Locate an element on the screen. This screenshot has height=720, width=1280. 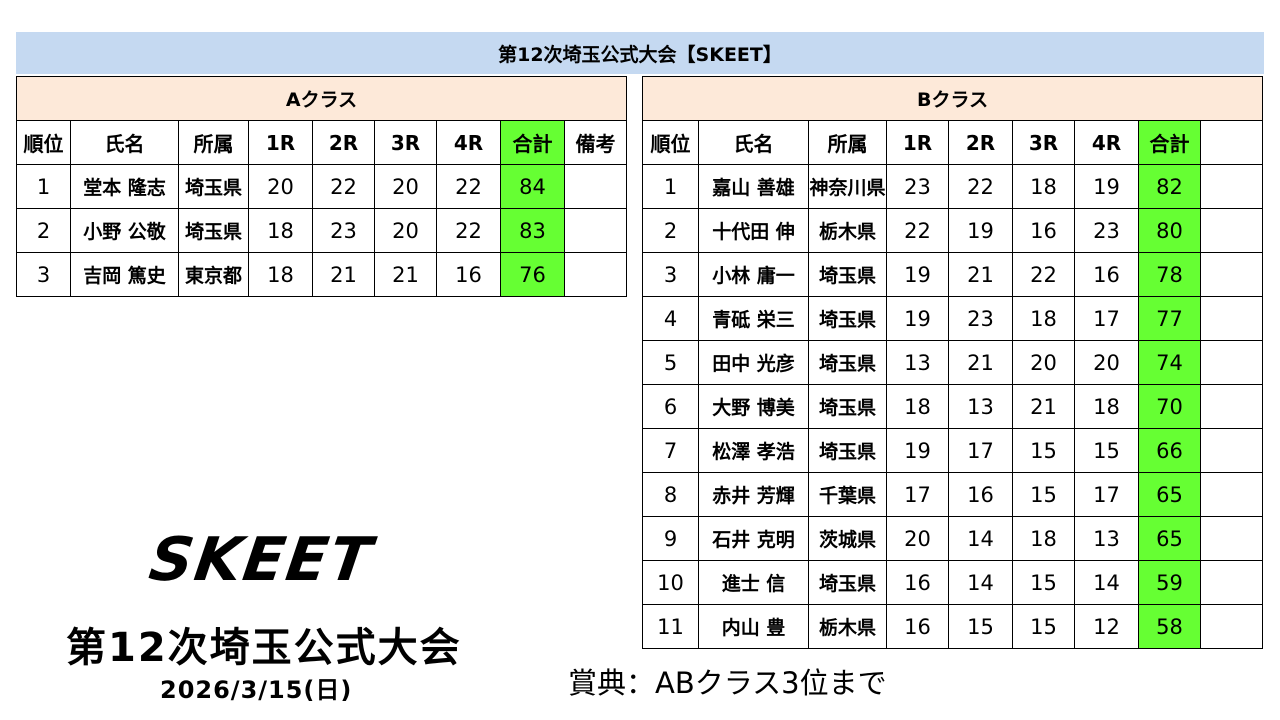
table-row: 1 堂本 隆志 埼玉県 20 22 20 22 84 is located at coordinates (322, 186).